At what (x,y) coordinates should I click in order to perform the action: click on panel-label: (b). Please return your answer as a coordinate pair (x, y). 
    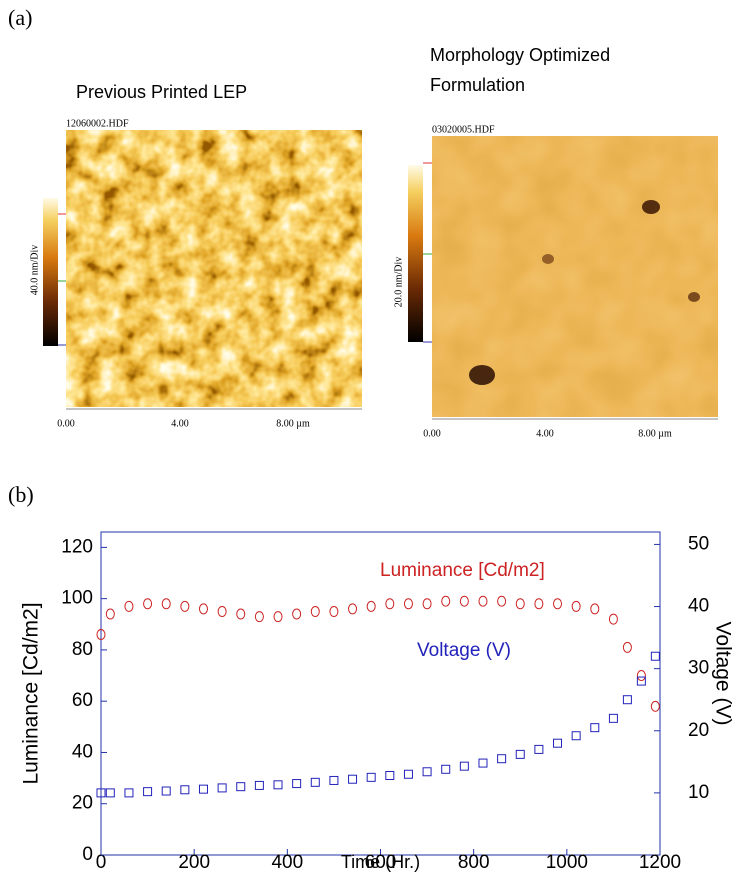
    Looking at the image, I should click on (21, 494).